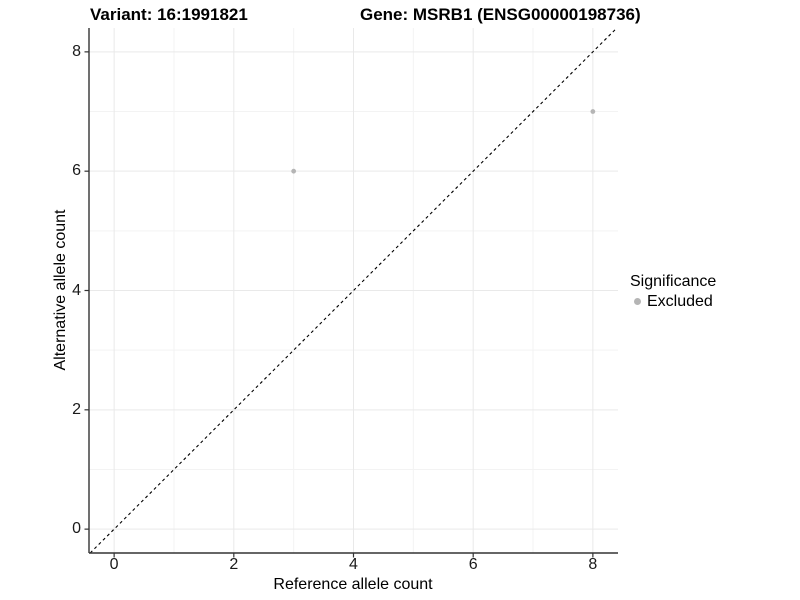  Describe the element at coordinates (76, 171) in the screenshot. I see `y-tick-label: 6` at that location.